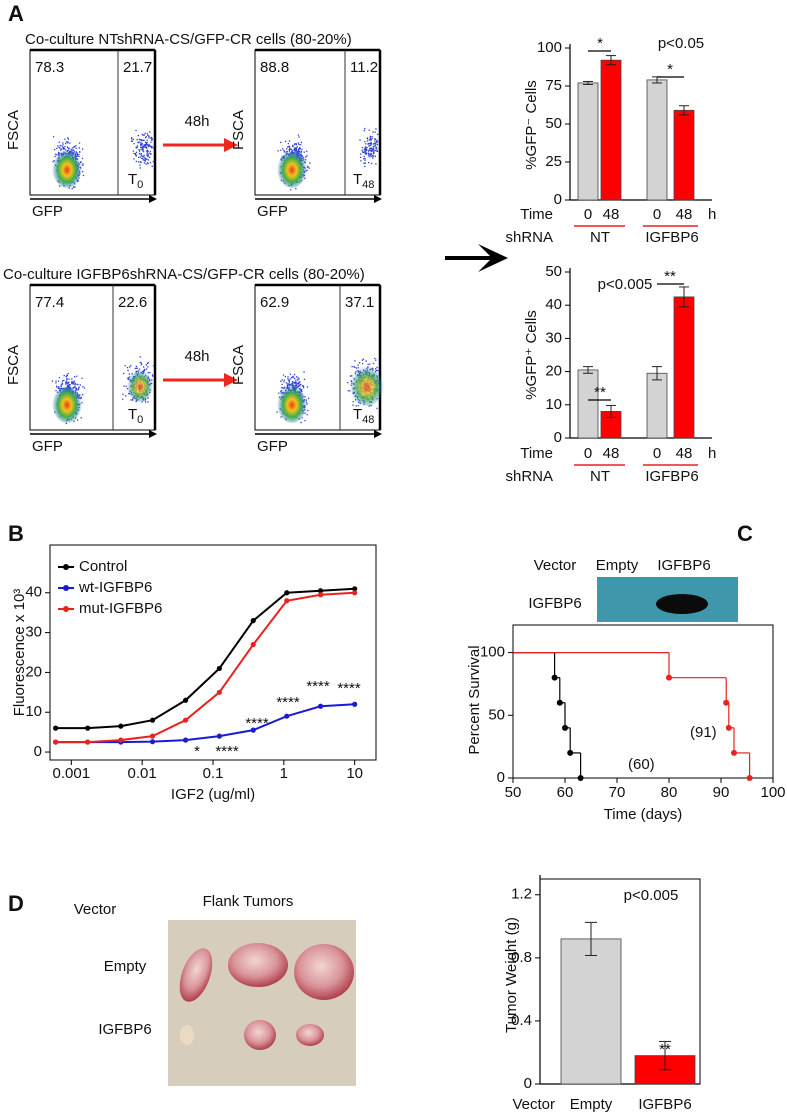  Describe the element at coordinates (49, 302) in the screenshot. I see `quadrant-value: 77.4` at that location.